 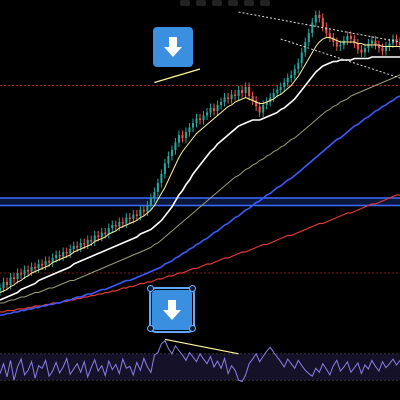 What do you see at coordinates (200, 202) in the screenshot?
I see `support-band` at bounding box center [200, 202].